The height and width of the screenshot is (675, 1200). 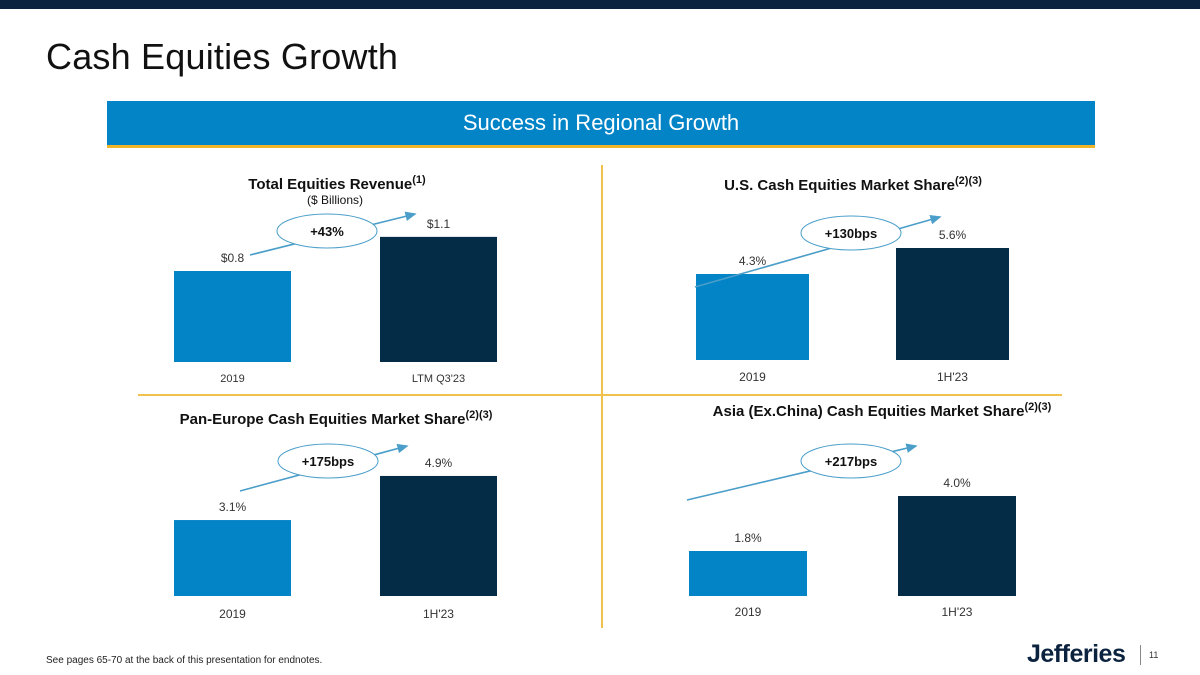 I want to click on vertical-divider, so click(x=602, y=396).